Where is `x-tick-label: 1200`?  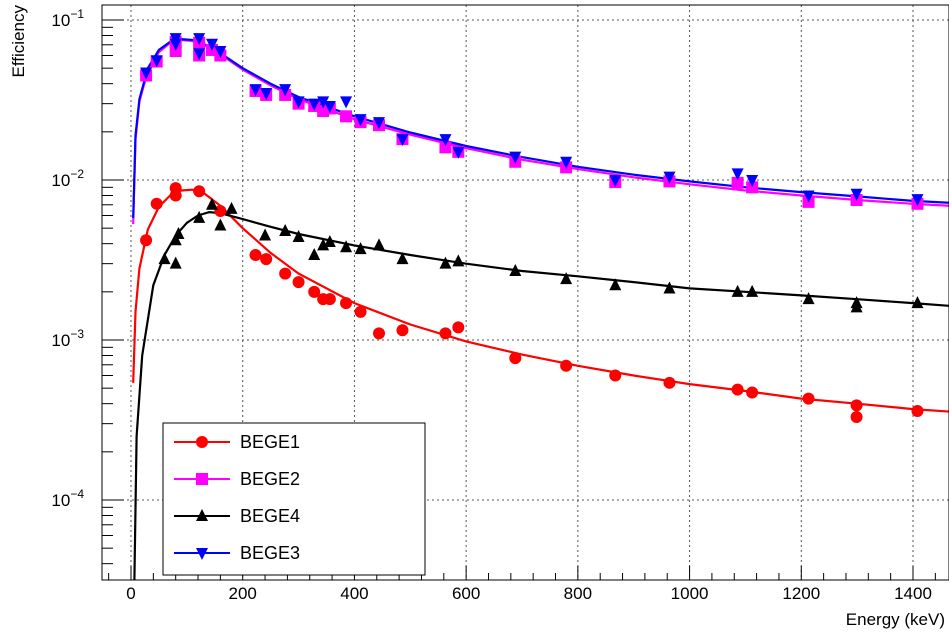
x-tick-label: 1200 is located at coordinates (801, 593).